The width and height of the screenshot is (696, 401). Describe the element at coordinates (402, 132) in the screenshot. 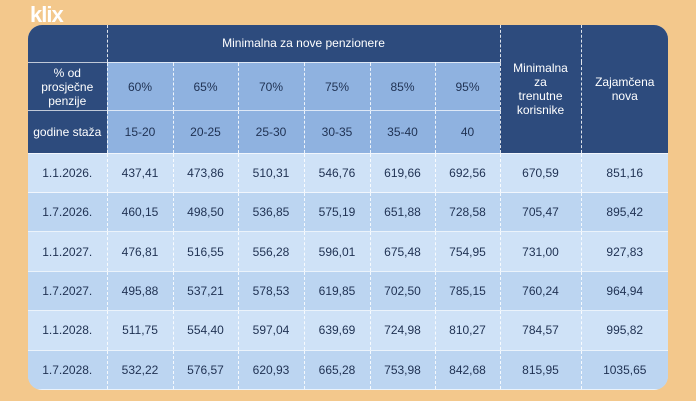

I see `years-header: 35-40` at that location.